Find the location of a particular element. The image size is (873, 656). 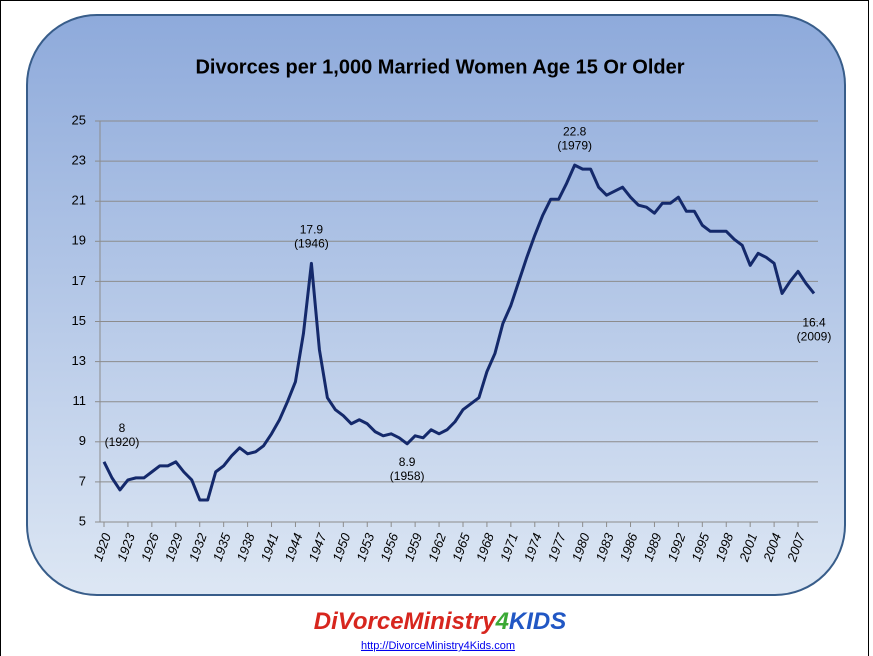

y-tick-label: 17 is located at coordinates (79, 280).